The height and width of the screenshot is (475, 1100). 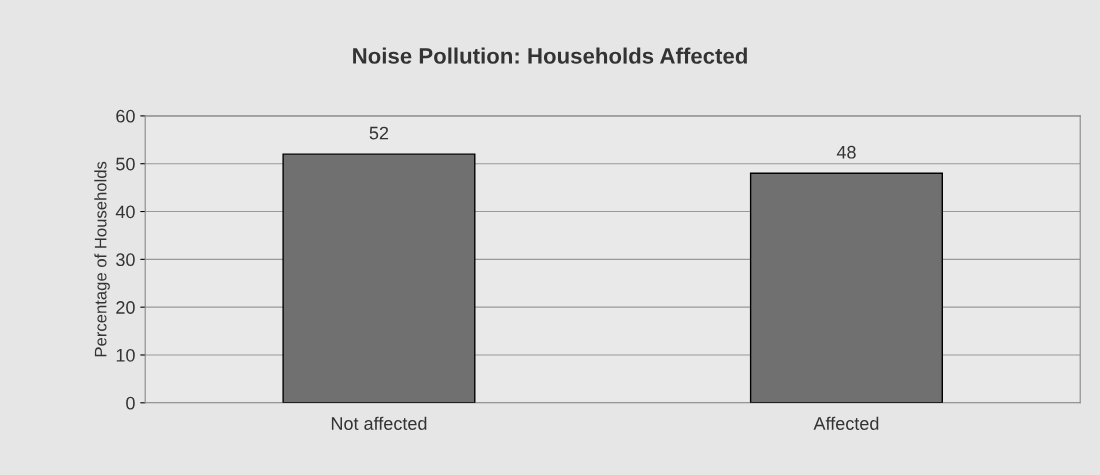 What do you see at coordinates (125, 260) in the screenshot?
I see `y-tick-label: 30` at bounding box center [125, 260].